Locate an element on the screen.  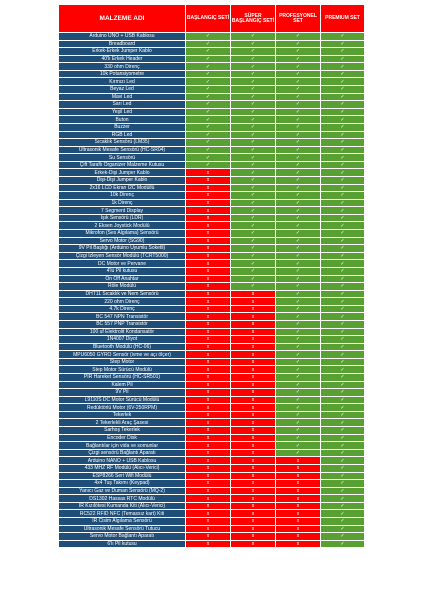
table-row: Mikrofon (Ses Algılama) Sensörü x ✓ ✓ ✓ is located at coordinates (211, 233).